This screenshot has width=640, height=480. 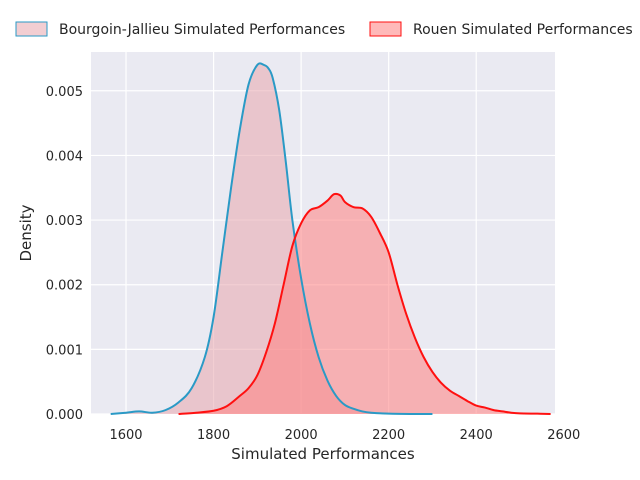 What do you see at coordinates (64, 92) in the screenshot?
I see `y-tick-label: 0.005` at bounding box center [64, 92].